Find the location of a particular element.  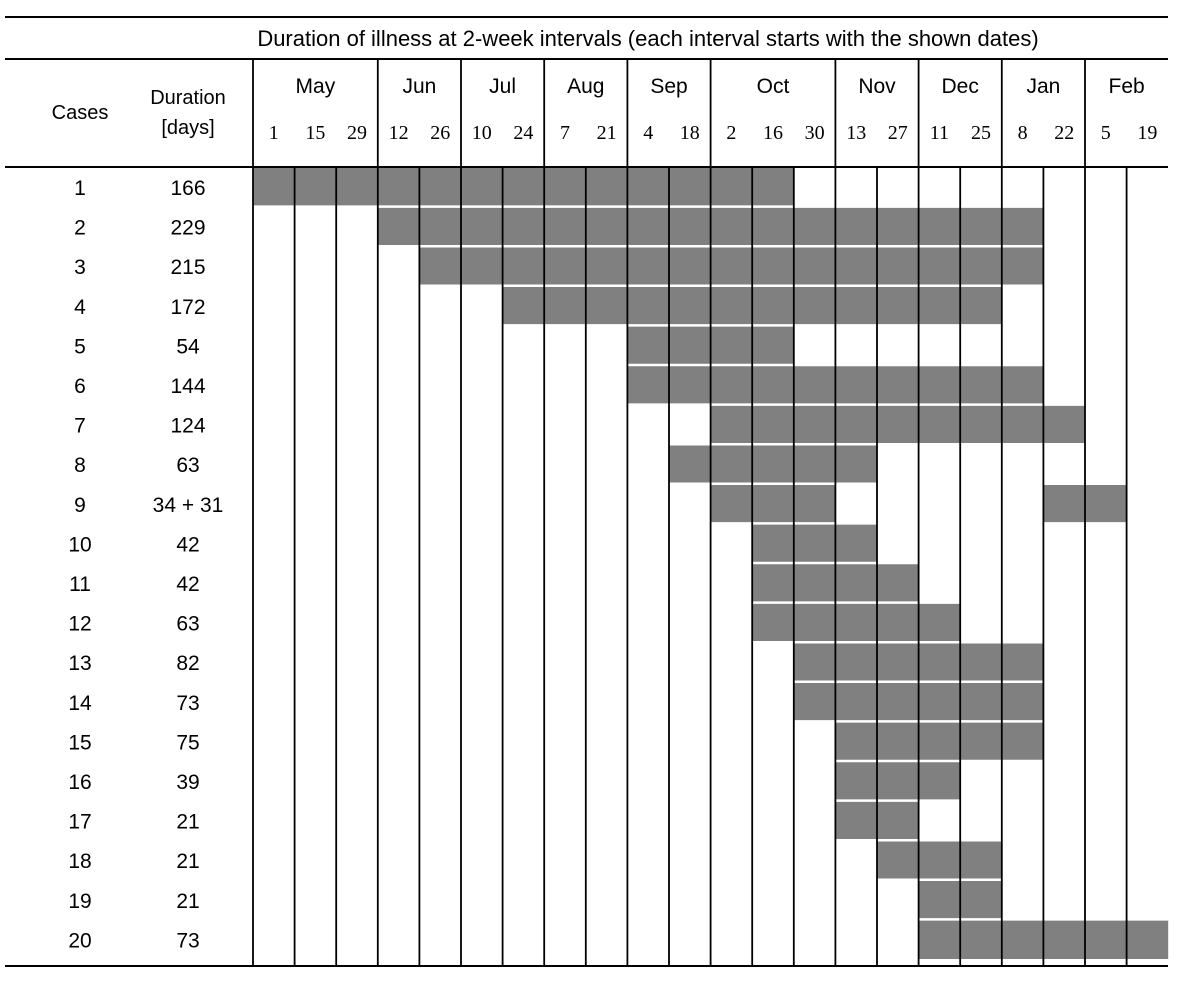

case-number: 15 is located at coordinates (79, 742).